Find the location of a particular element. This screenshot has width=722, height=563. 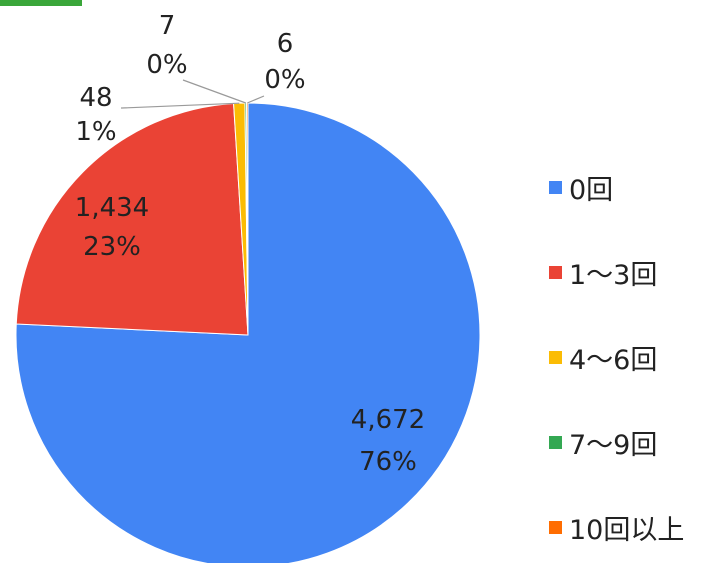

leader-lines is located at coordinates (193, 94).